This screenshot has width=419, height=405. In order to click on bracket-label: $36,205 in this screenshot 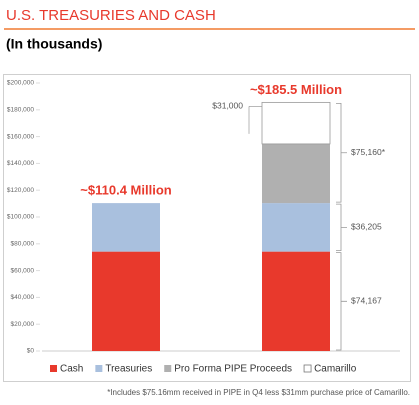, I will do `click(366, 227)`.